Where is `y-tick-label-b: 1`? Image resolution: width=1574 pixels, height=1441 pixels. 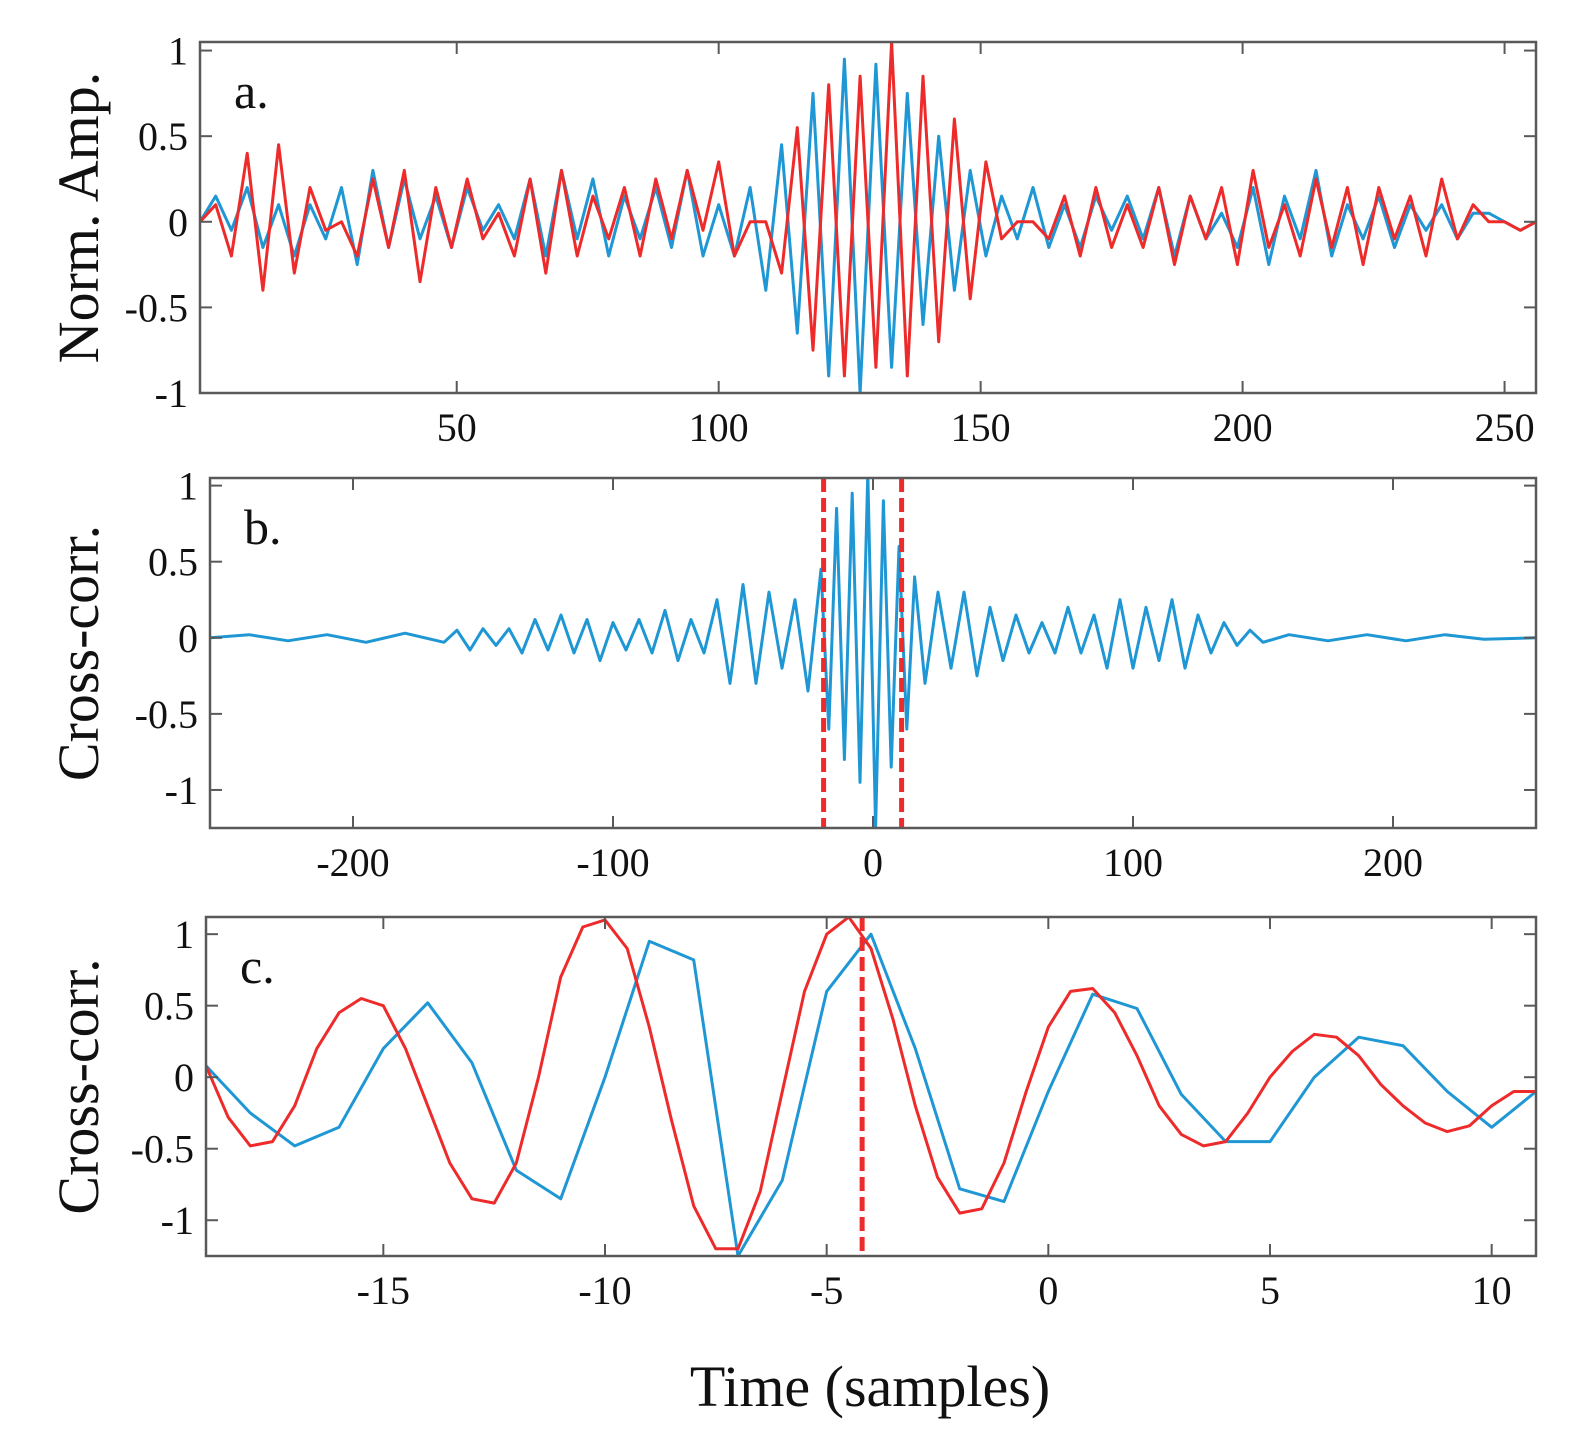 y-tick-label-b: 1 is located at coordinates (188, 486).